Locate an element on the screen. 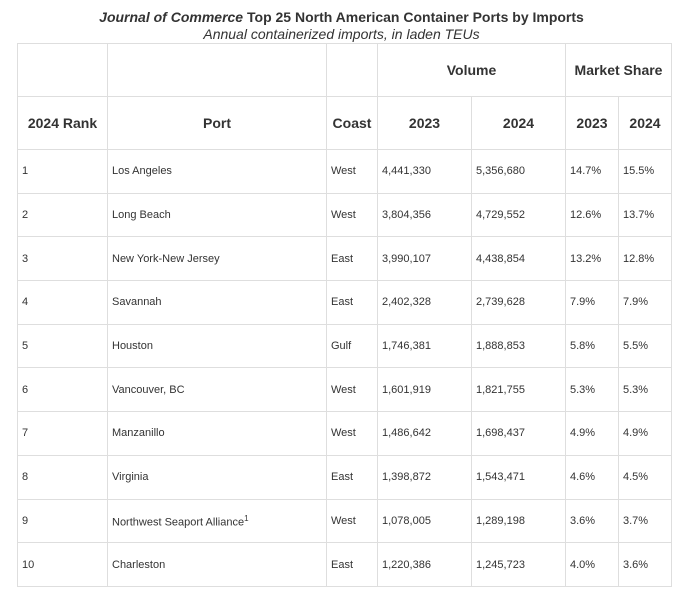 The image size is (683, 593). share-2023-cell-text: 5.3% is located at coordinates (583, 389).